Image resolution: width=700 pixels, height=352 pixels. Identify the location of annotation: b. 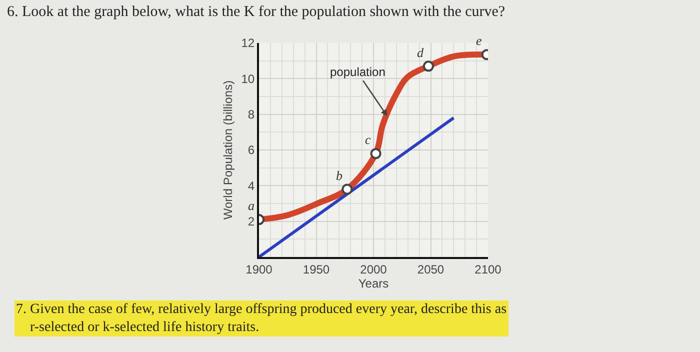
(339, 175).